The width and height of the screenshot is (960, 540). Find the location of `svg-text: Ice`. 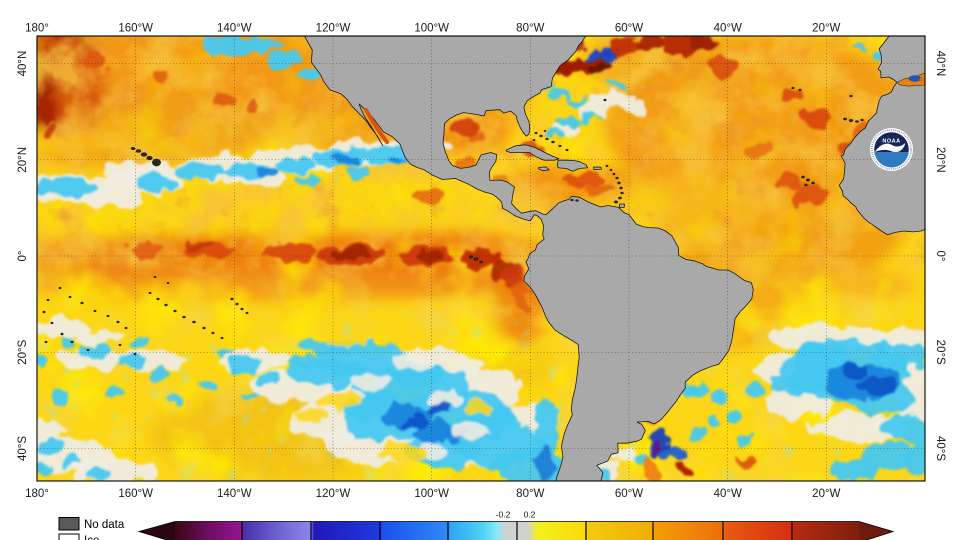

svg-text: Ice is located at coordinates (91, 537).